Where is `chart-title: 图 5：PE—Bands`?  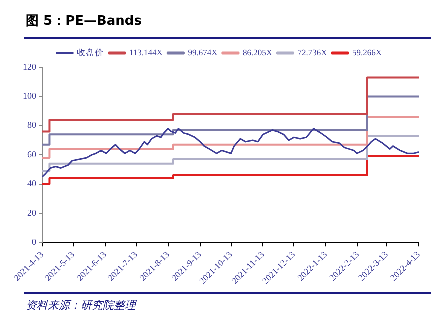
chart-title: 图 5：PE—Bands is located at coordinates (84, 21).